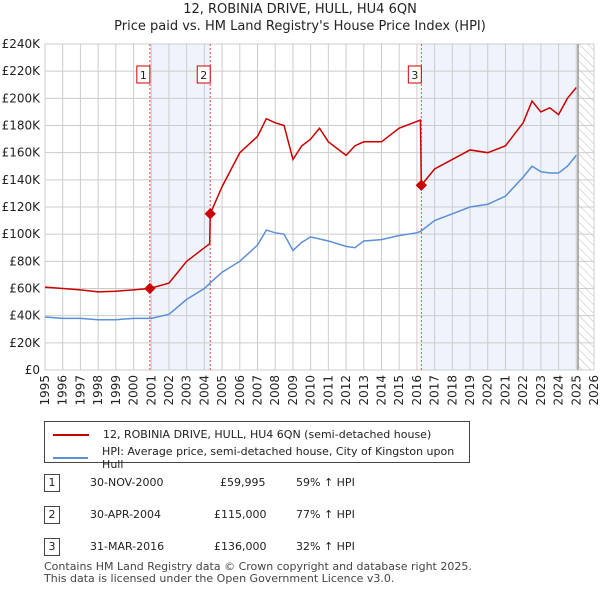 Image resolution: width=600 pixels, height=590 pixels. I want to click on row-num: 1, so click(52, 483).